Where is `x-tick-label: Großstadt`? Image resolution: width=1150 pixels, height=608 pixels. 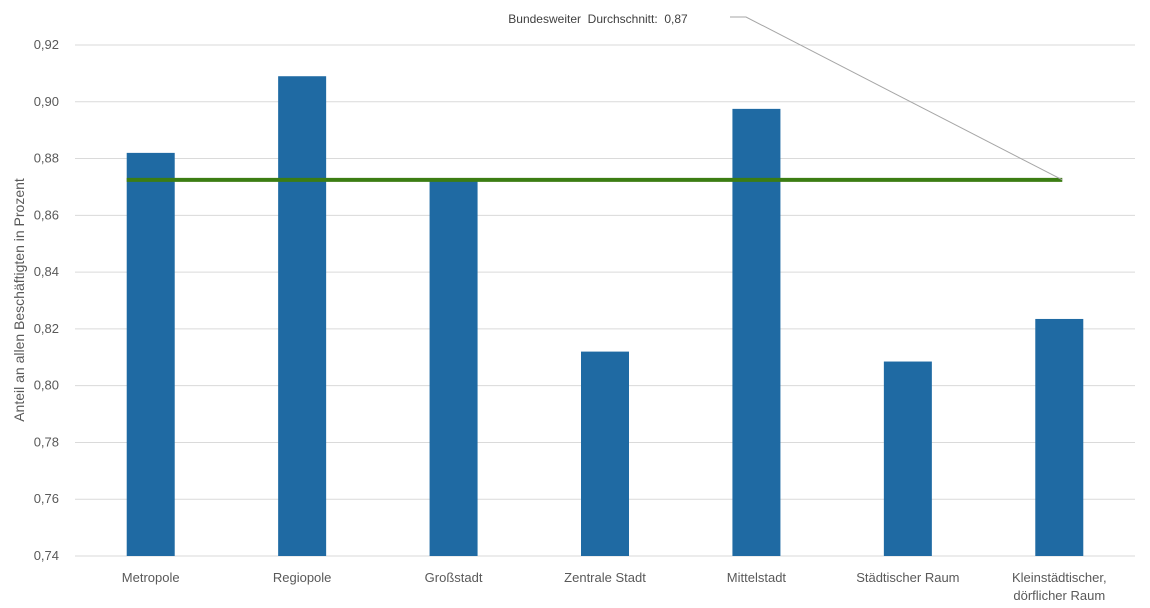 x-tick-label: Großstadt is located at coordinates (454, 577).